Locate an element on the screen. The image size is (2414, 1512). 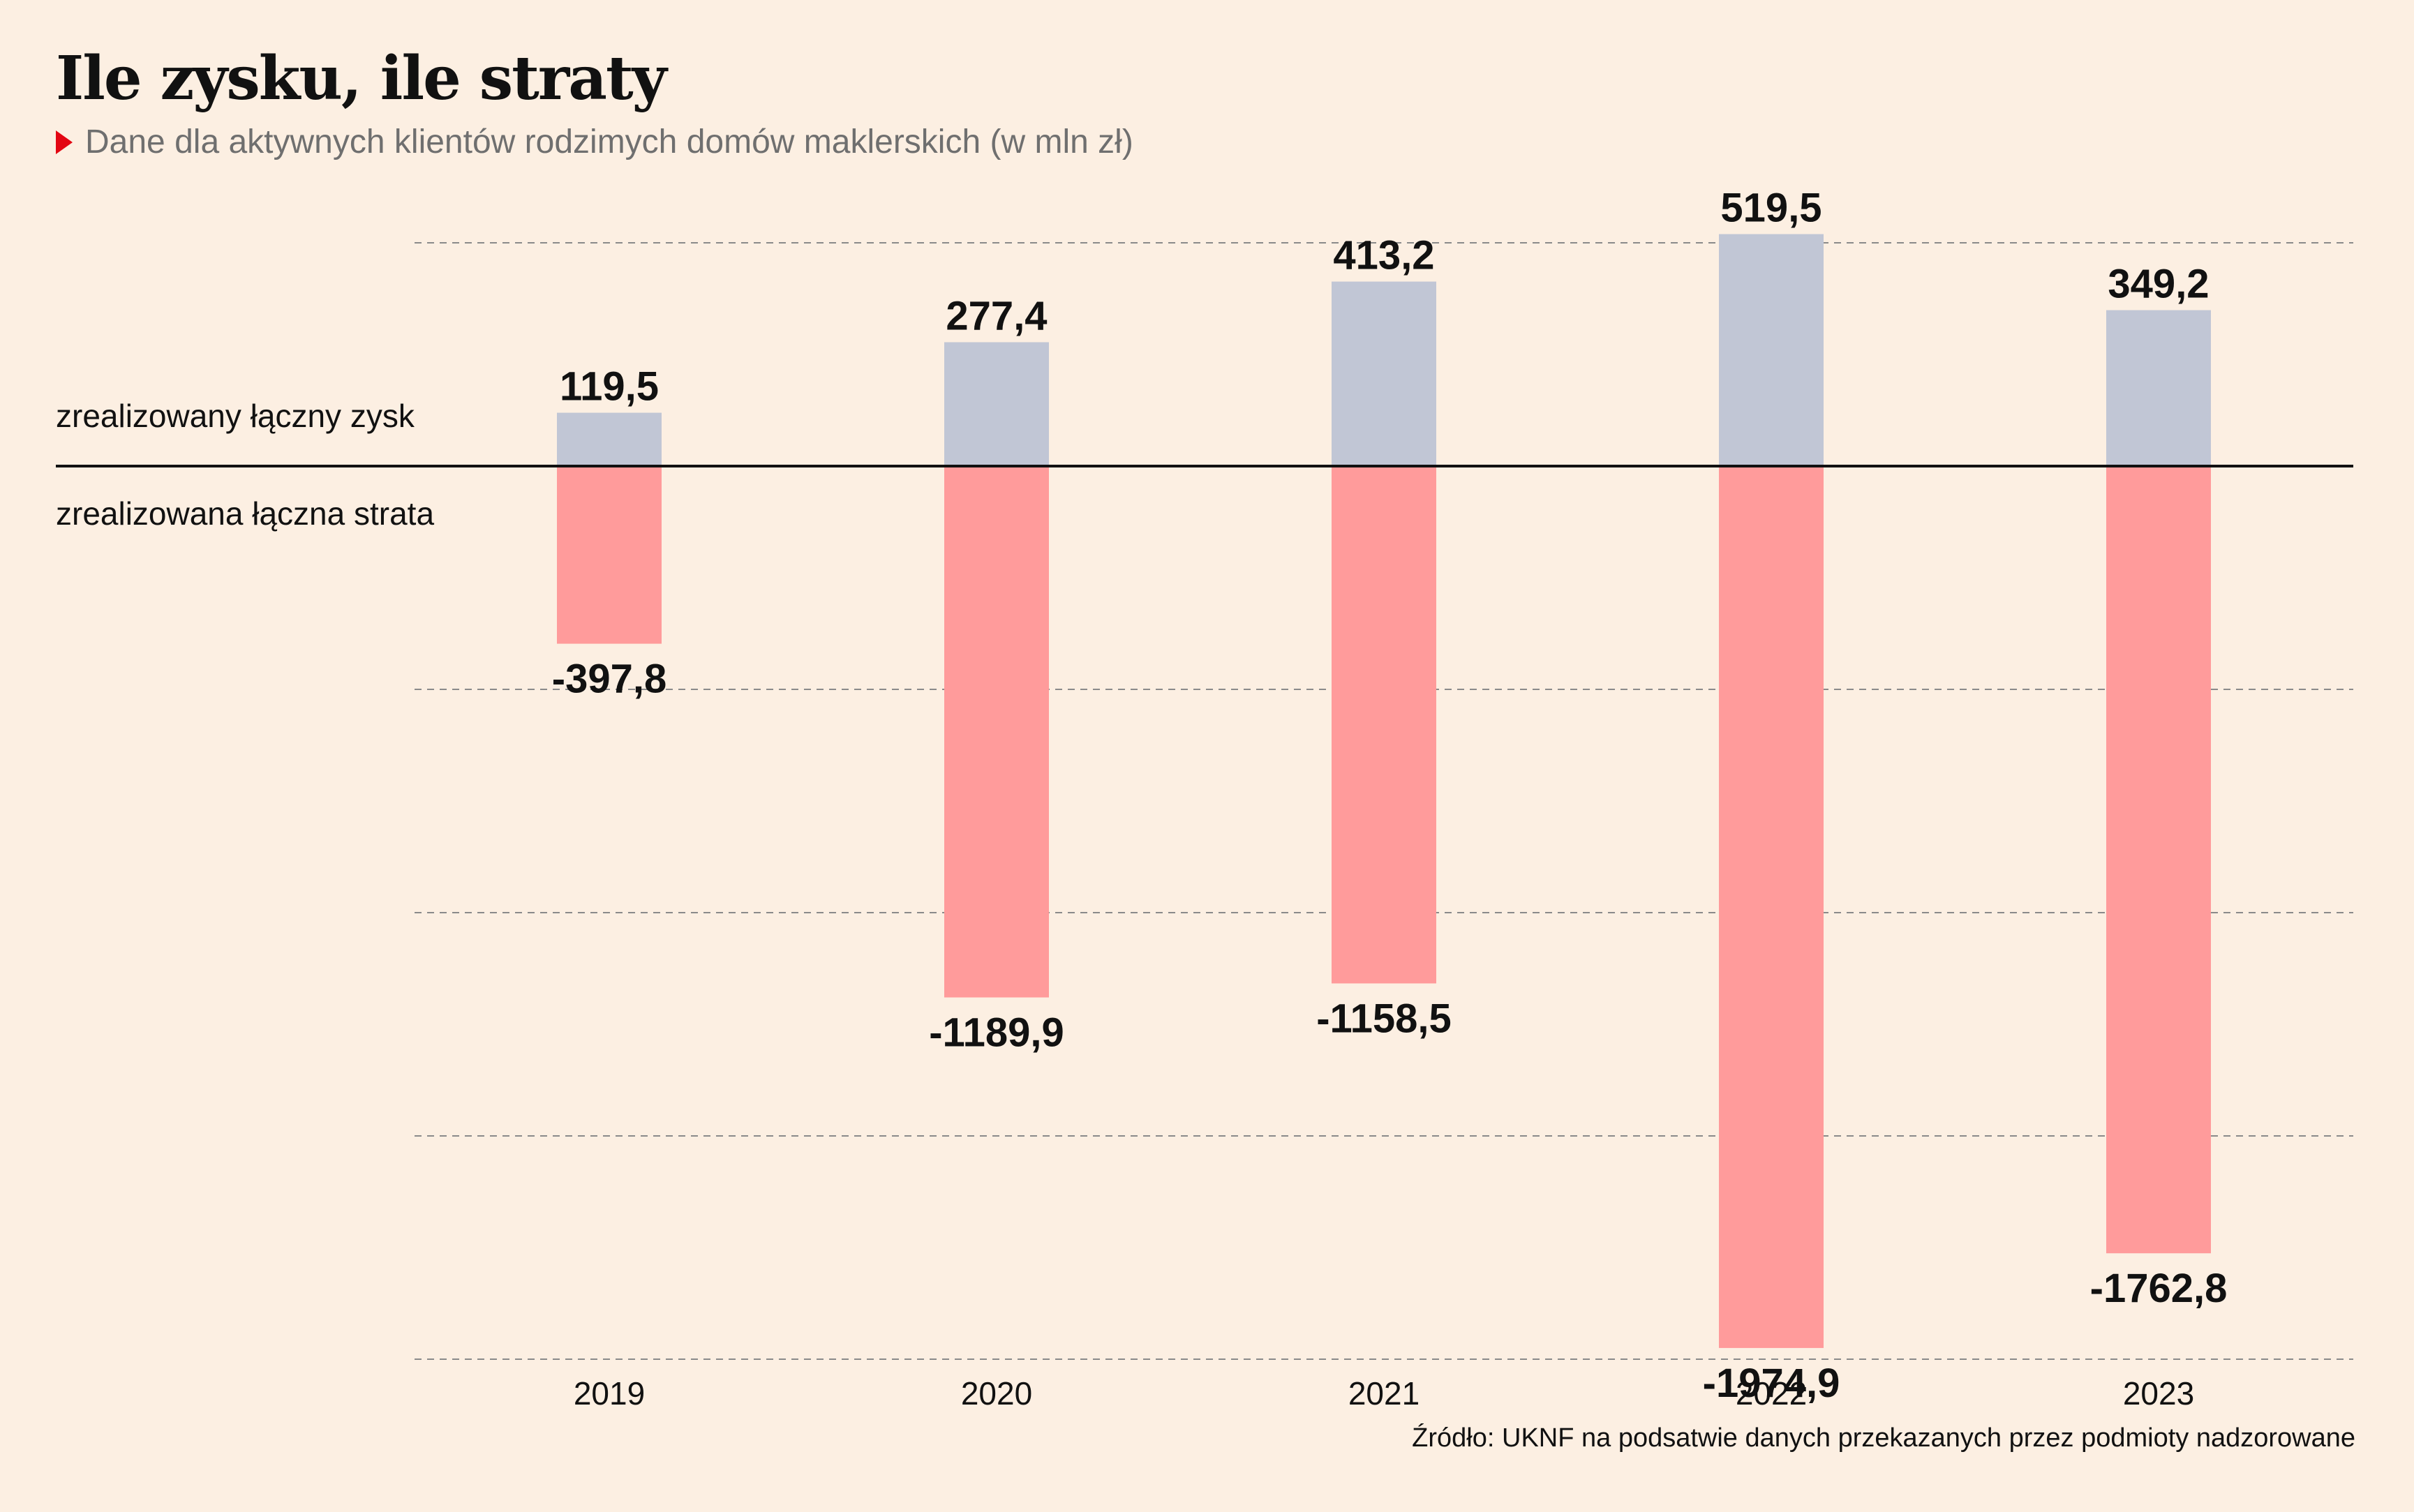
profit-data-label: 349,2 is located at coordinates (2158, 284).